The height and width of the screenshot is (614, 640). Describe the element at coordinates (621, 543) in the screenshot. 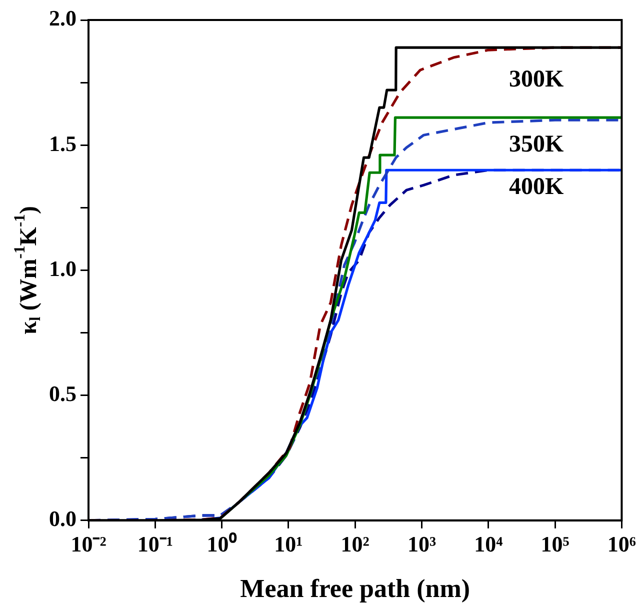

I see `x-tick-label: 10⁶` at that location.